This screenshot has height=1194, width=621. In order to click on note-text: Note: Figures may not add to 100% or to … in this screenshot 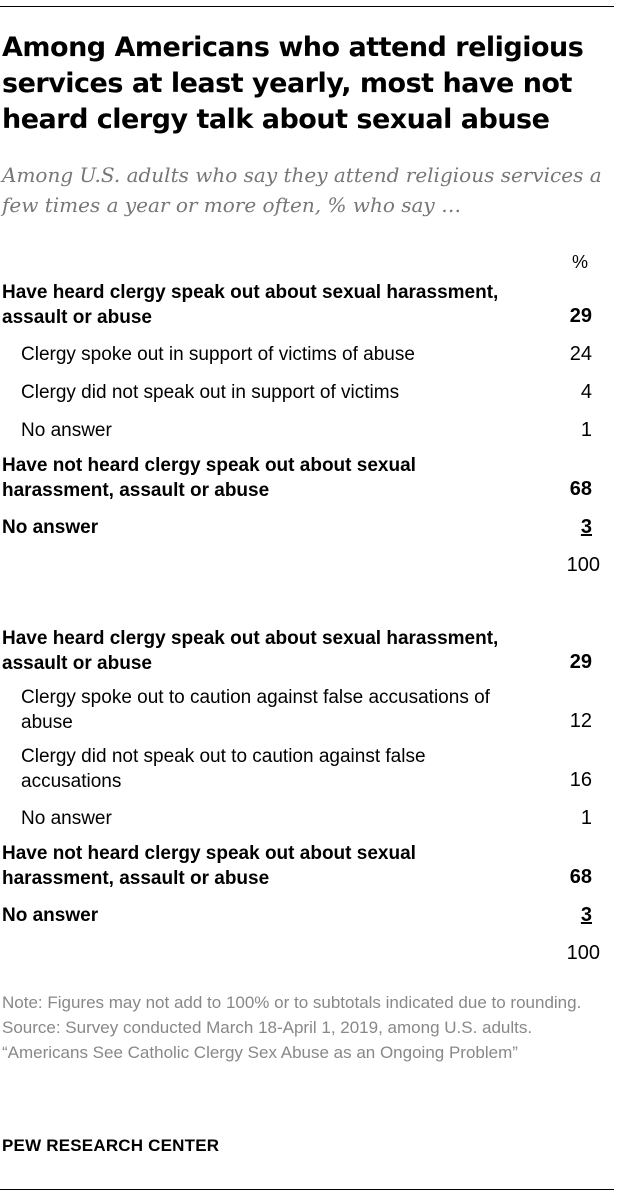, I will do `click(292, 1002)`.